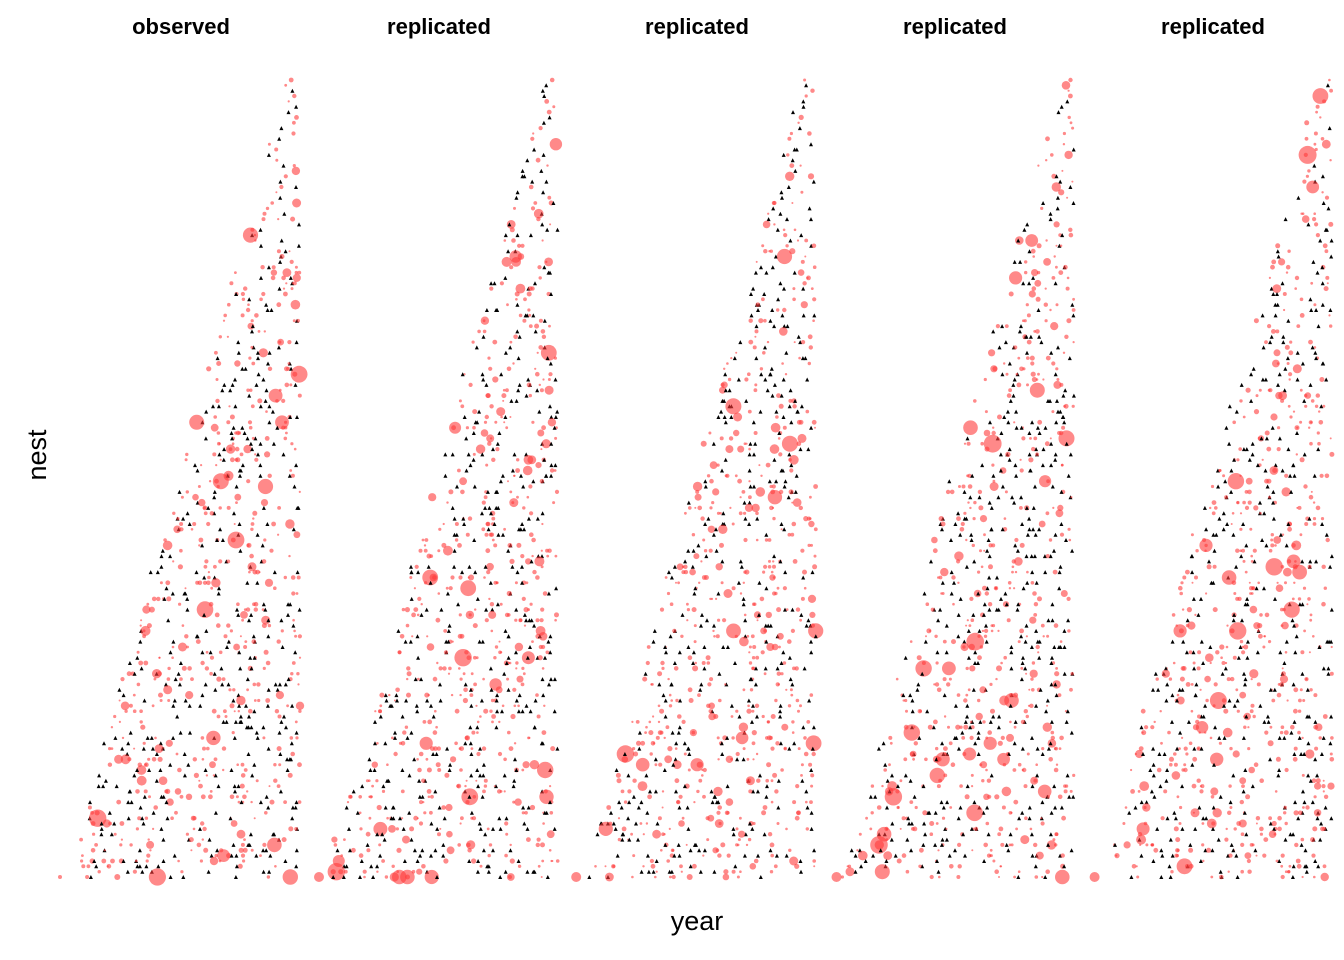 This screenshot has width=1344, height=960. Describe the element at coordinates (955, 26) in the screenshot. I see `panel-title: replicated` at that location.